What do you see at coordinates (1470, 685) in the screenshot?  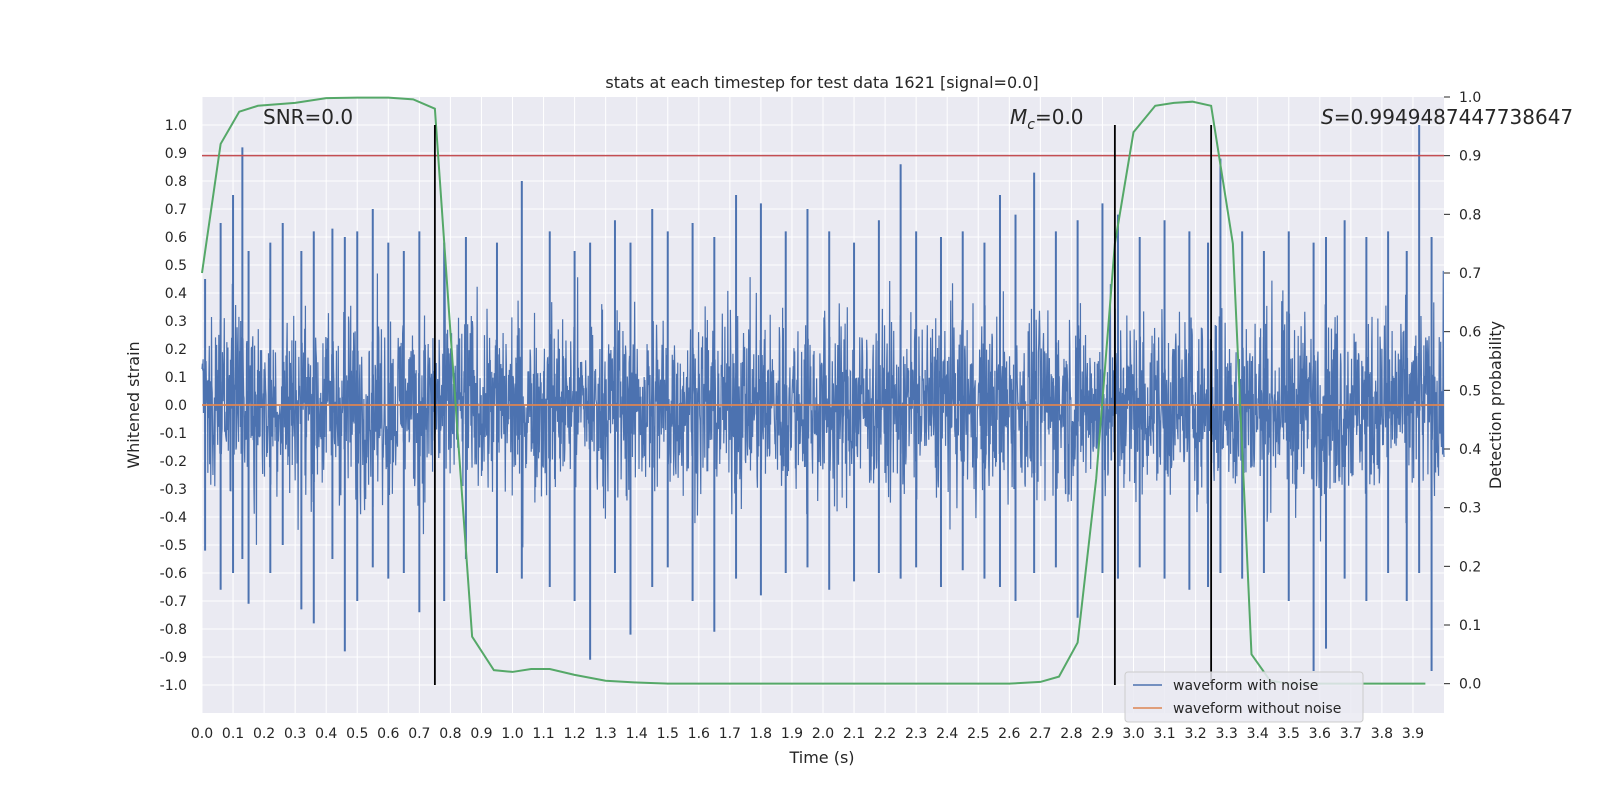 I see `right-y-tick-label: 0.0` at bounding box center [1470, 685].